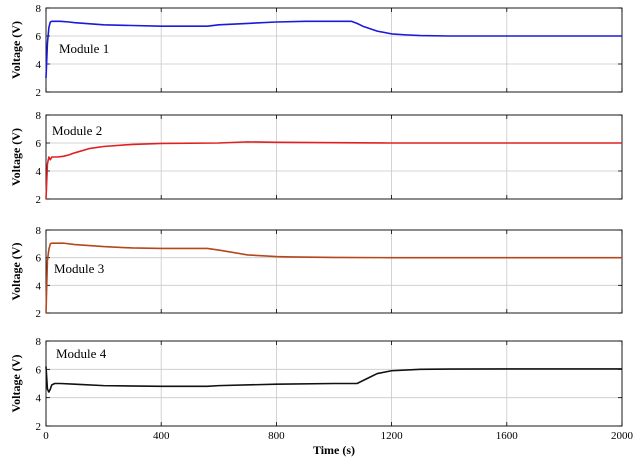  Describe the element at coordinates (77, 130) in the screenshot. I see `module-label: Module 2` at that location.